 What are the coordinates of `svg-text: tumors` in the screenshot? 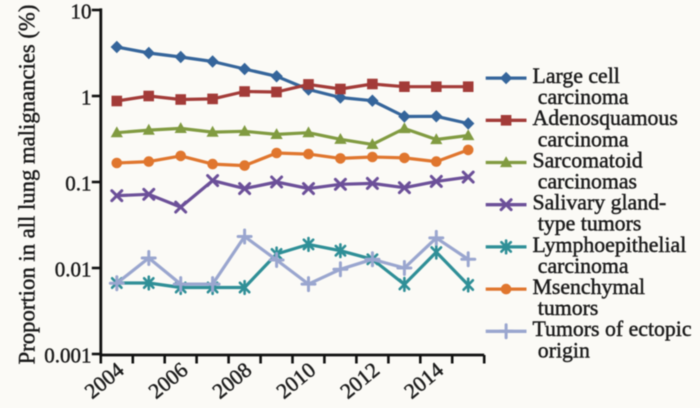 It's located at (568, 308).